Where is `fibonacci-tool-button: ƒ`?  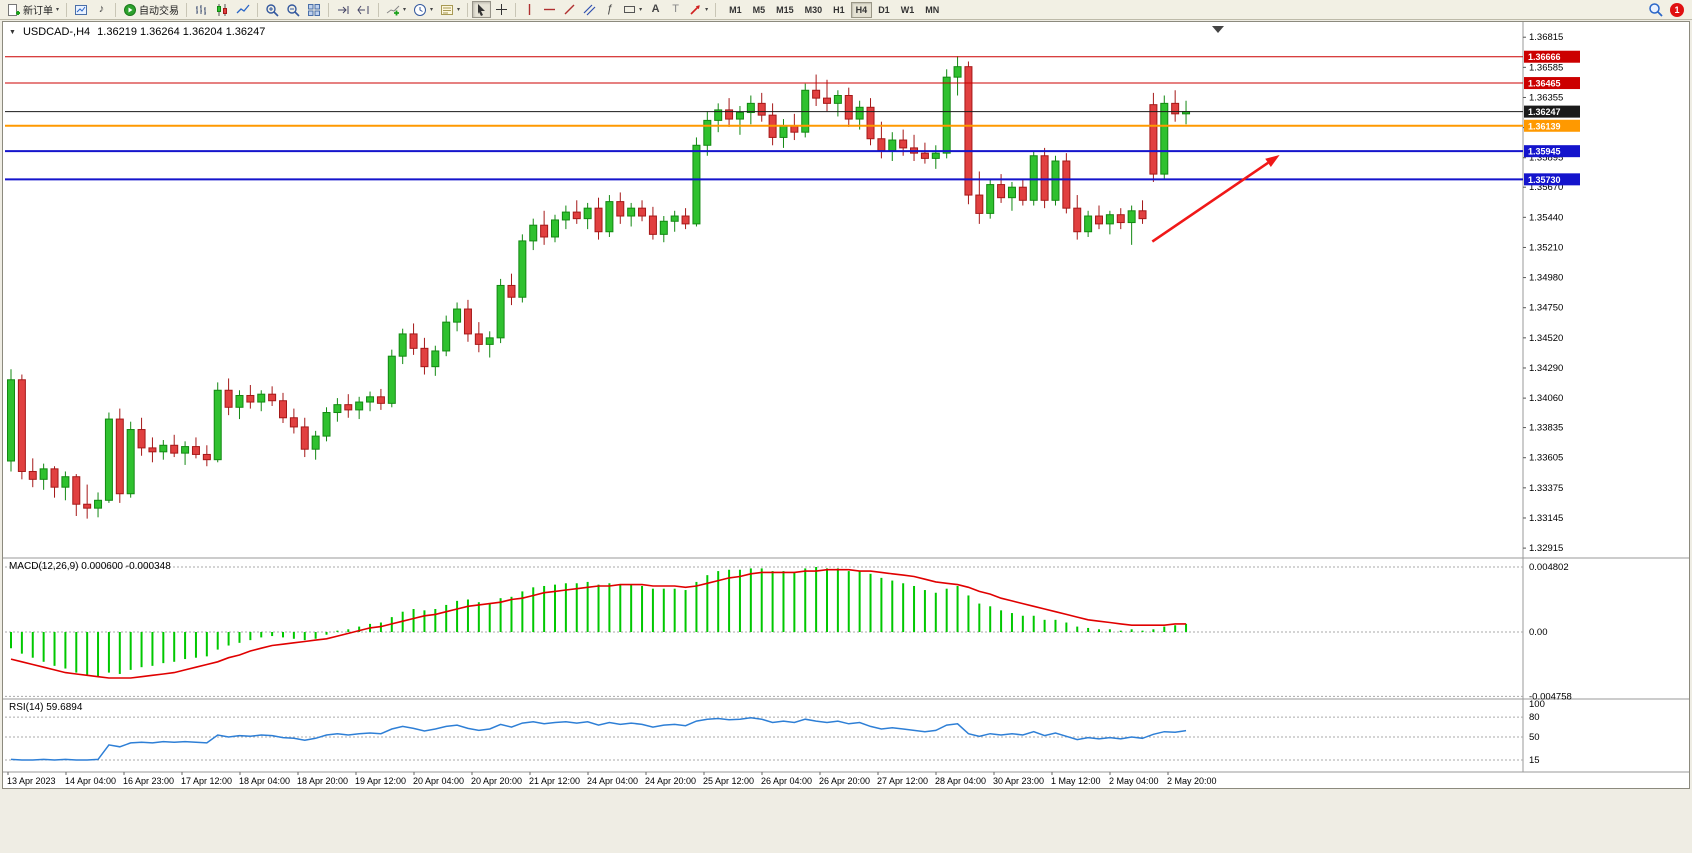
fibonacci-tool-button: ƒ is located at coordinates (609, 9).